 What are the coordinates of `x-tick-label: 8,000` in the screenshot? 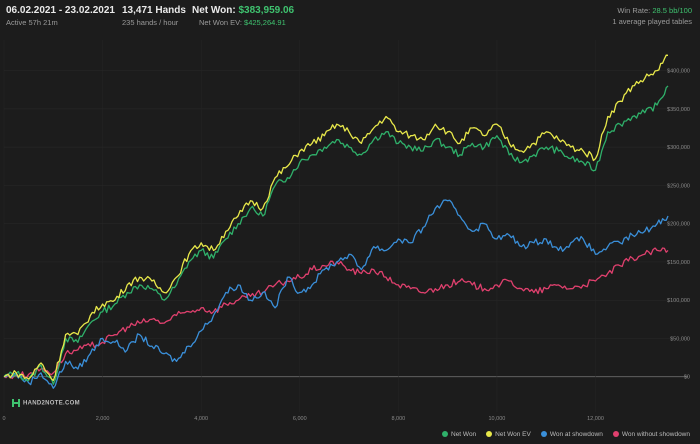 It's located at (398, 419).